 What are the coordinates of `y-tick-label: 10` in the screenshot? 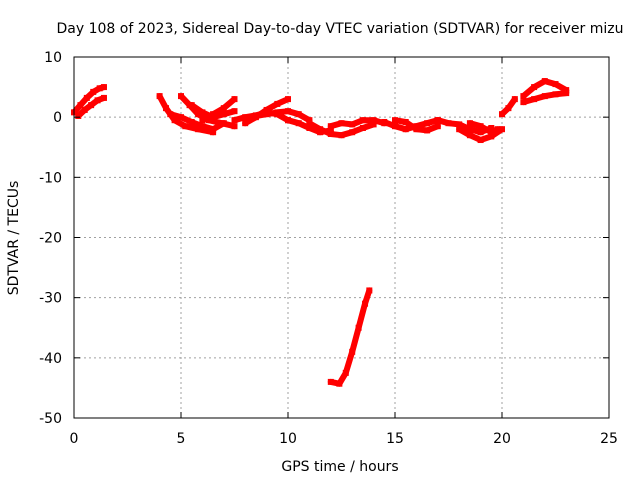 It's located at (53, 58).